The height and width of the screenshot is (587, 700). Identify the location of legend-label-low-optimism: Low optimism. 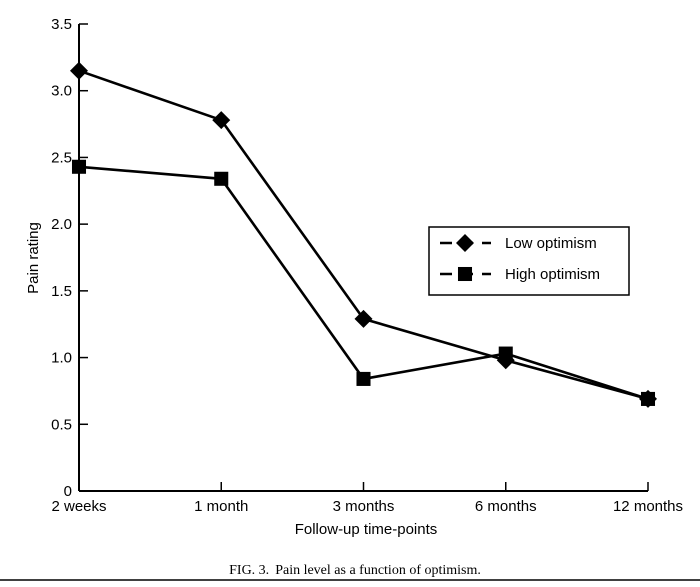
(551, 243).